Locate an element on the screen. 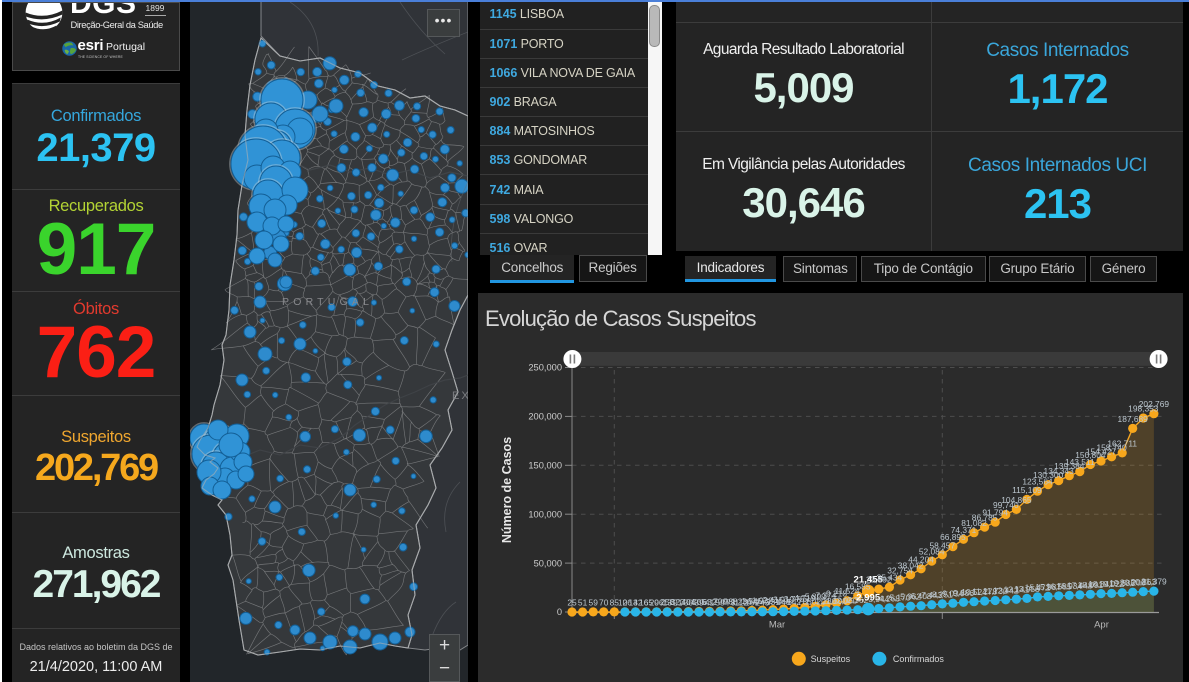  svg-text: 13 is located at coordinates (668, 603).